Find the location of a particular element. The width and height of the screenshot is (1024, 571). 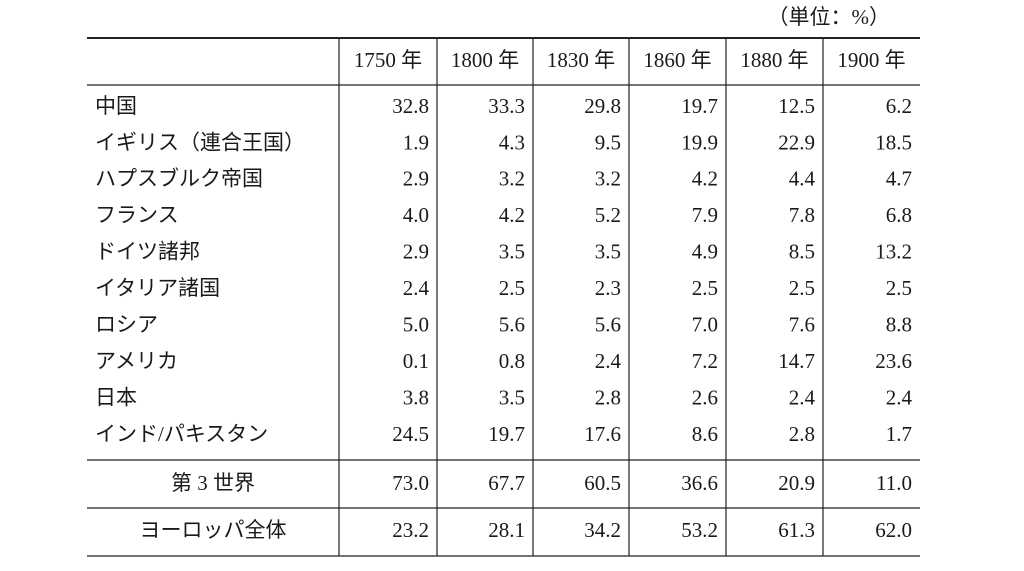

cell: 23.2 is located at coordinates (410, 530).